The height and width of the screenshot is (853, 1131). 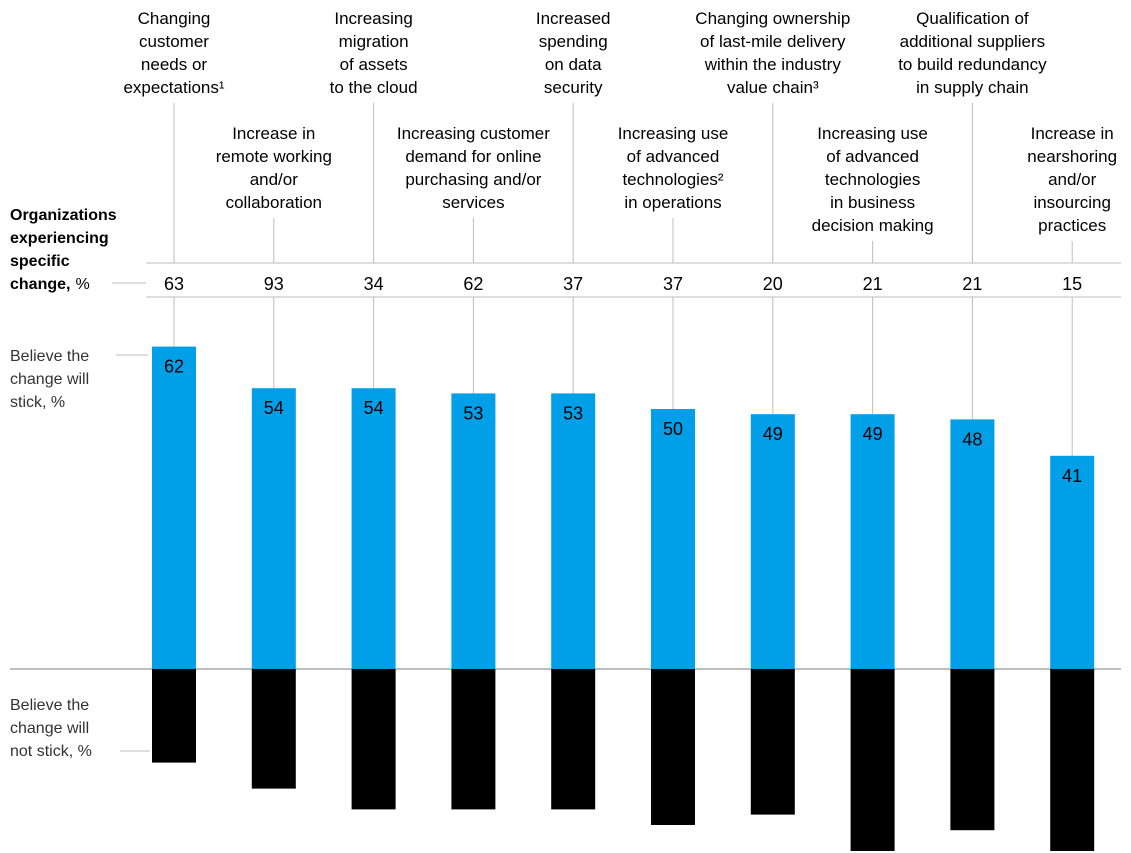 What do you see at coordinates (872, 202) in the screenshot?
I see `category-label-line: in business` at bounding box center [872, 202].